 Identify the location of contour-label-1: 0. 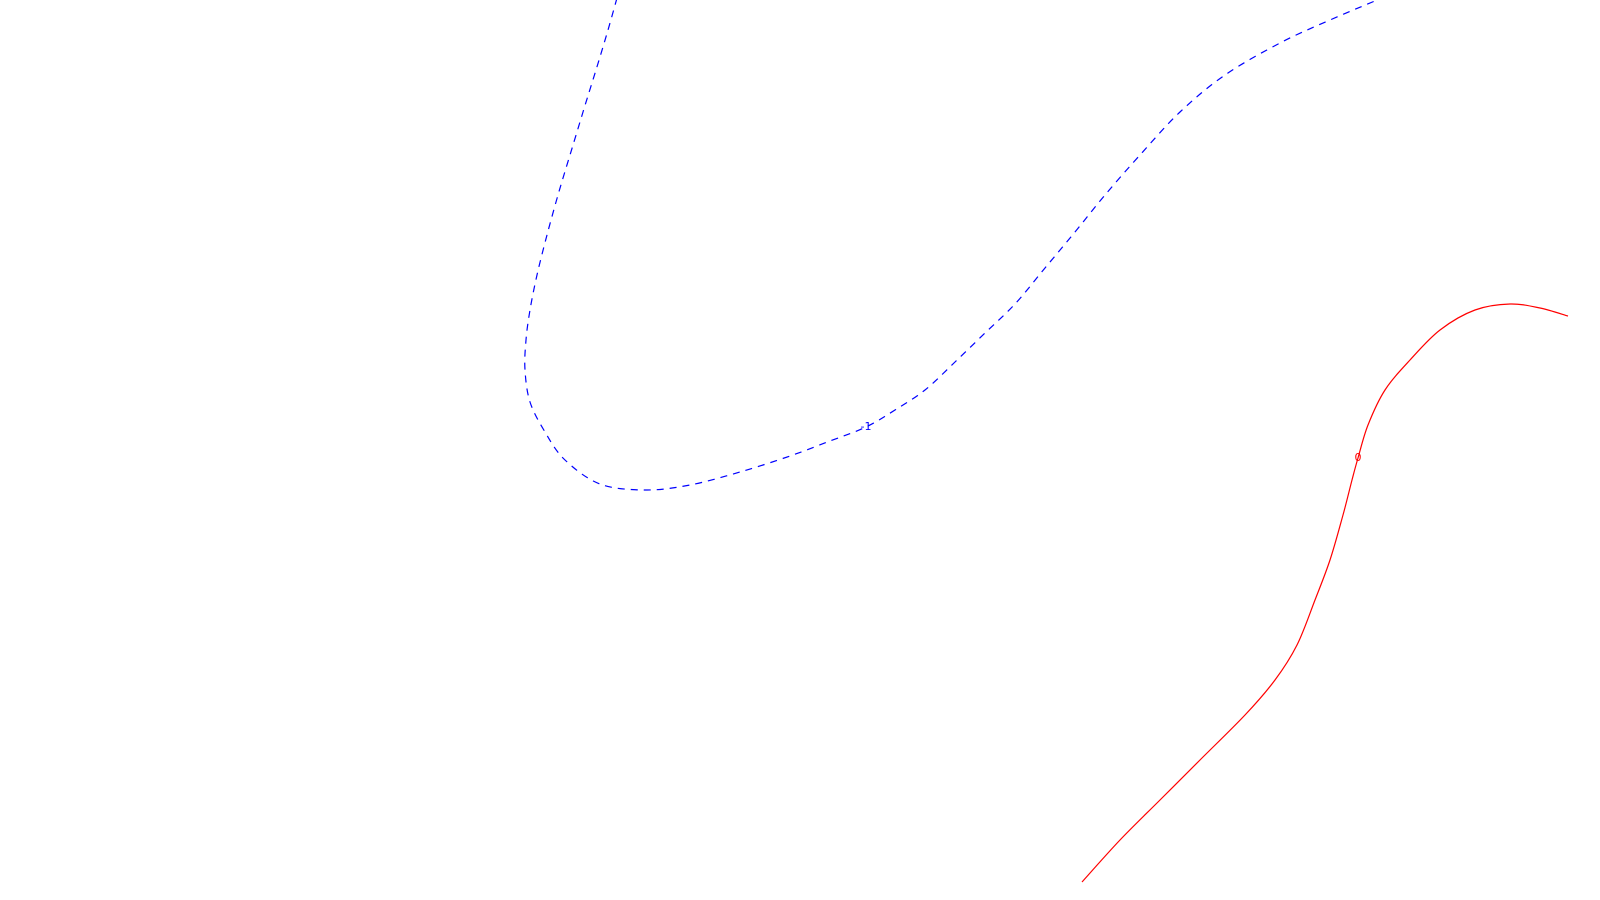
(1358, 457).